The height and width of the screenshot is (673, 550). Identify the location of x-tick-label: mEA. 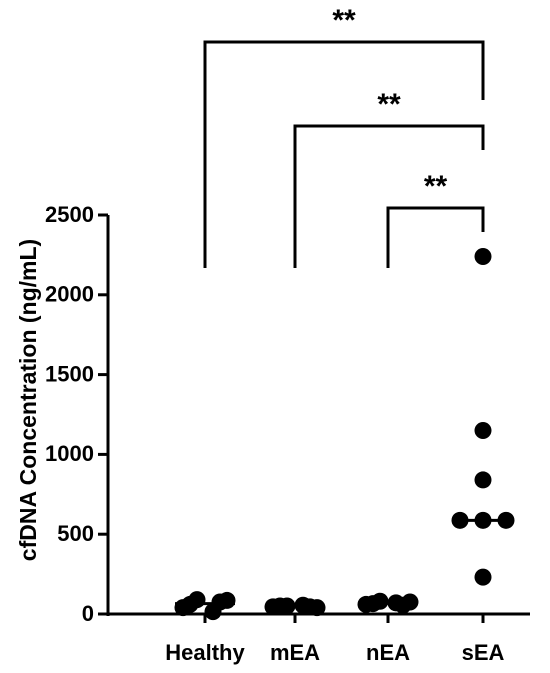
(295, 652).